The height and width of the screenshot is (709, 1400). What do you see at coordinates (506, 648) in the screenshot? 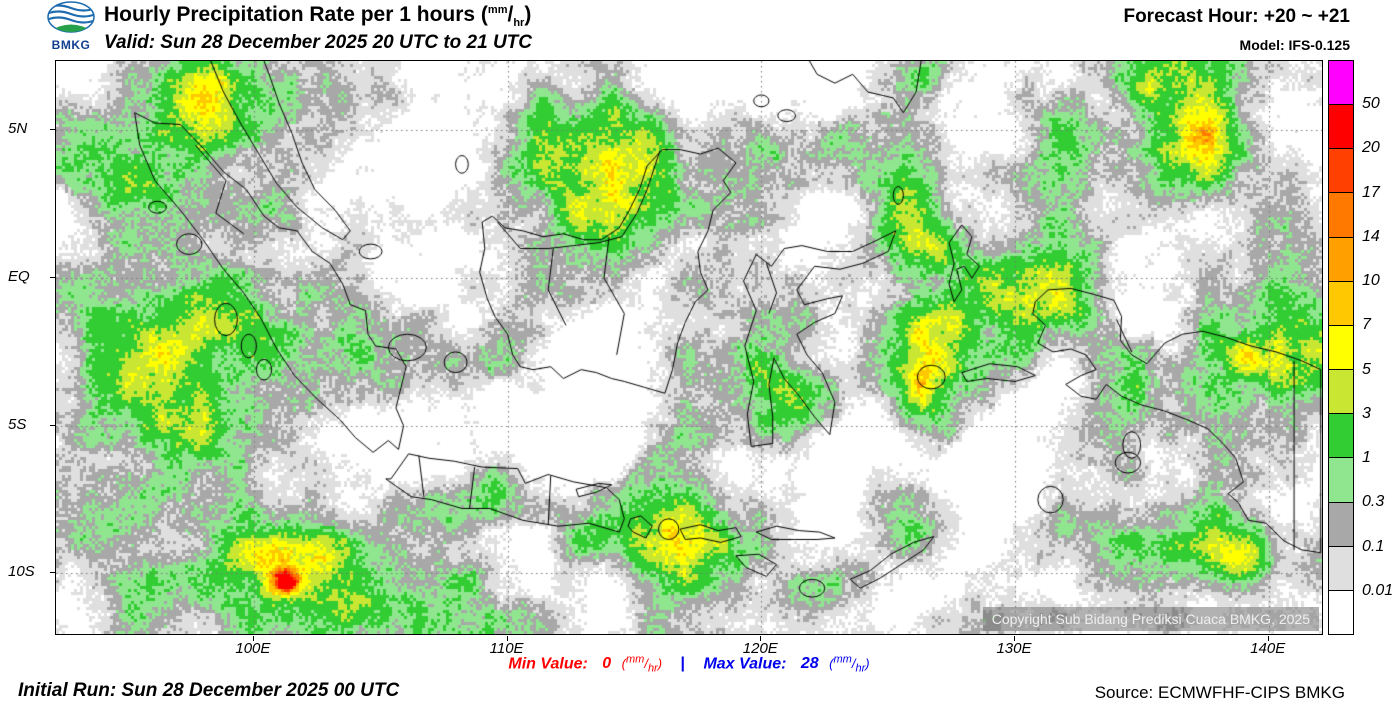
I see `lon-label: 110E` at bounding box center [506, 648].